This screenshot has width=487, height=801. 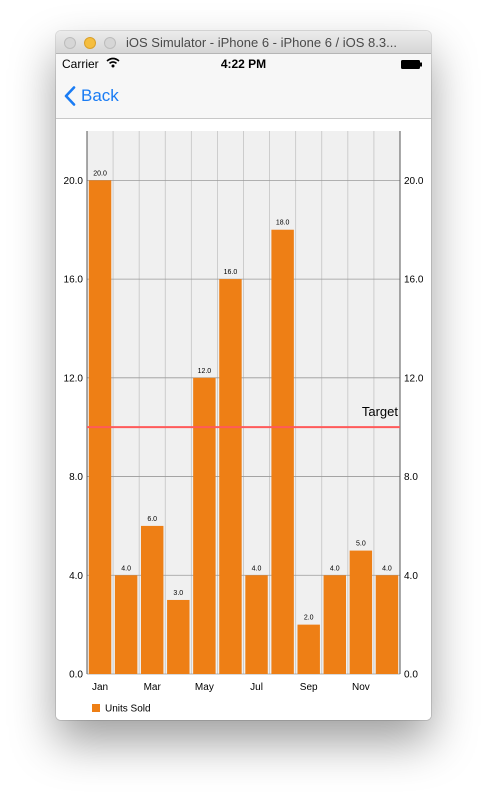 What do you see at coordinates (256, 687) in the screenshot?
I see `x-tick-label: Jul` at bounding box center [256, 687].